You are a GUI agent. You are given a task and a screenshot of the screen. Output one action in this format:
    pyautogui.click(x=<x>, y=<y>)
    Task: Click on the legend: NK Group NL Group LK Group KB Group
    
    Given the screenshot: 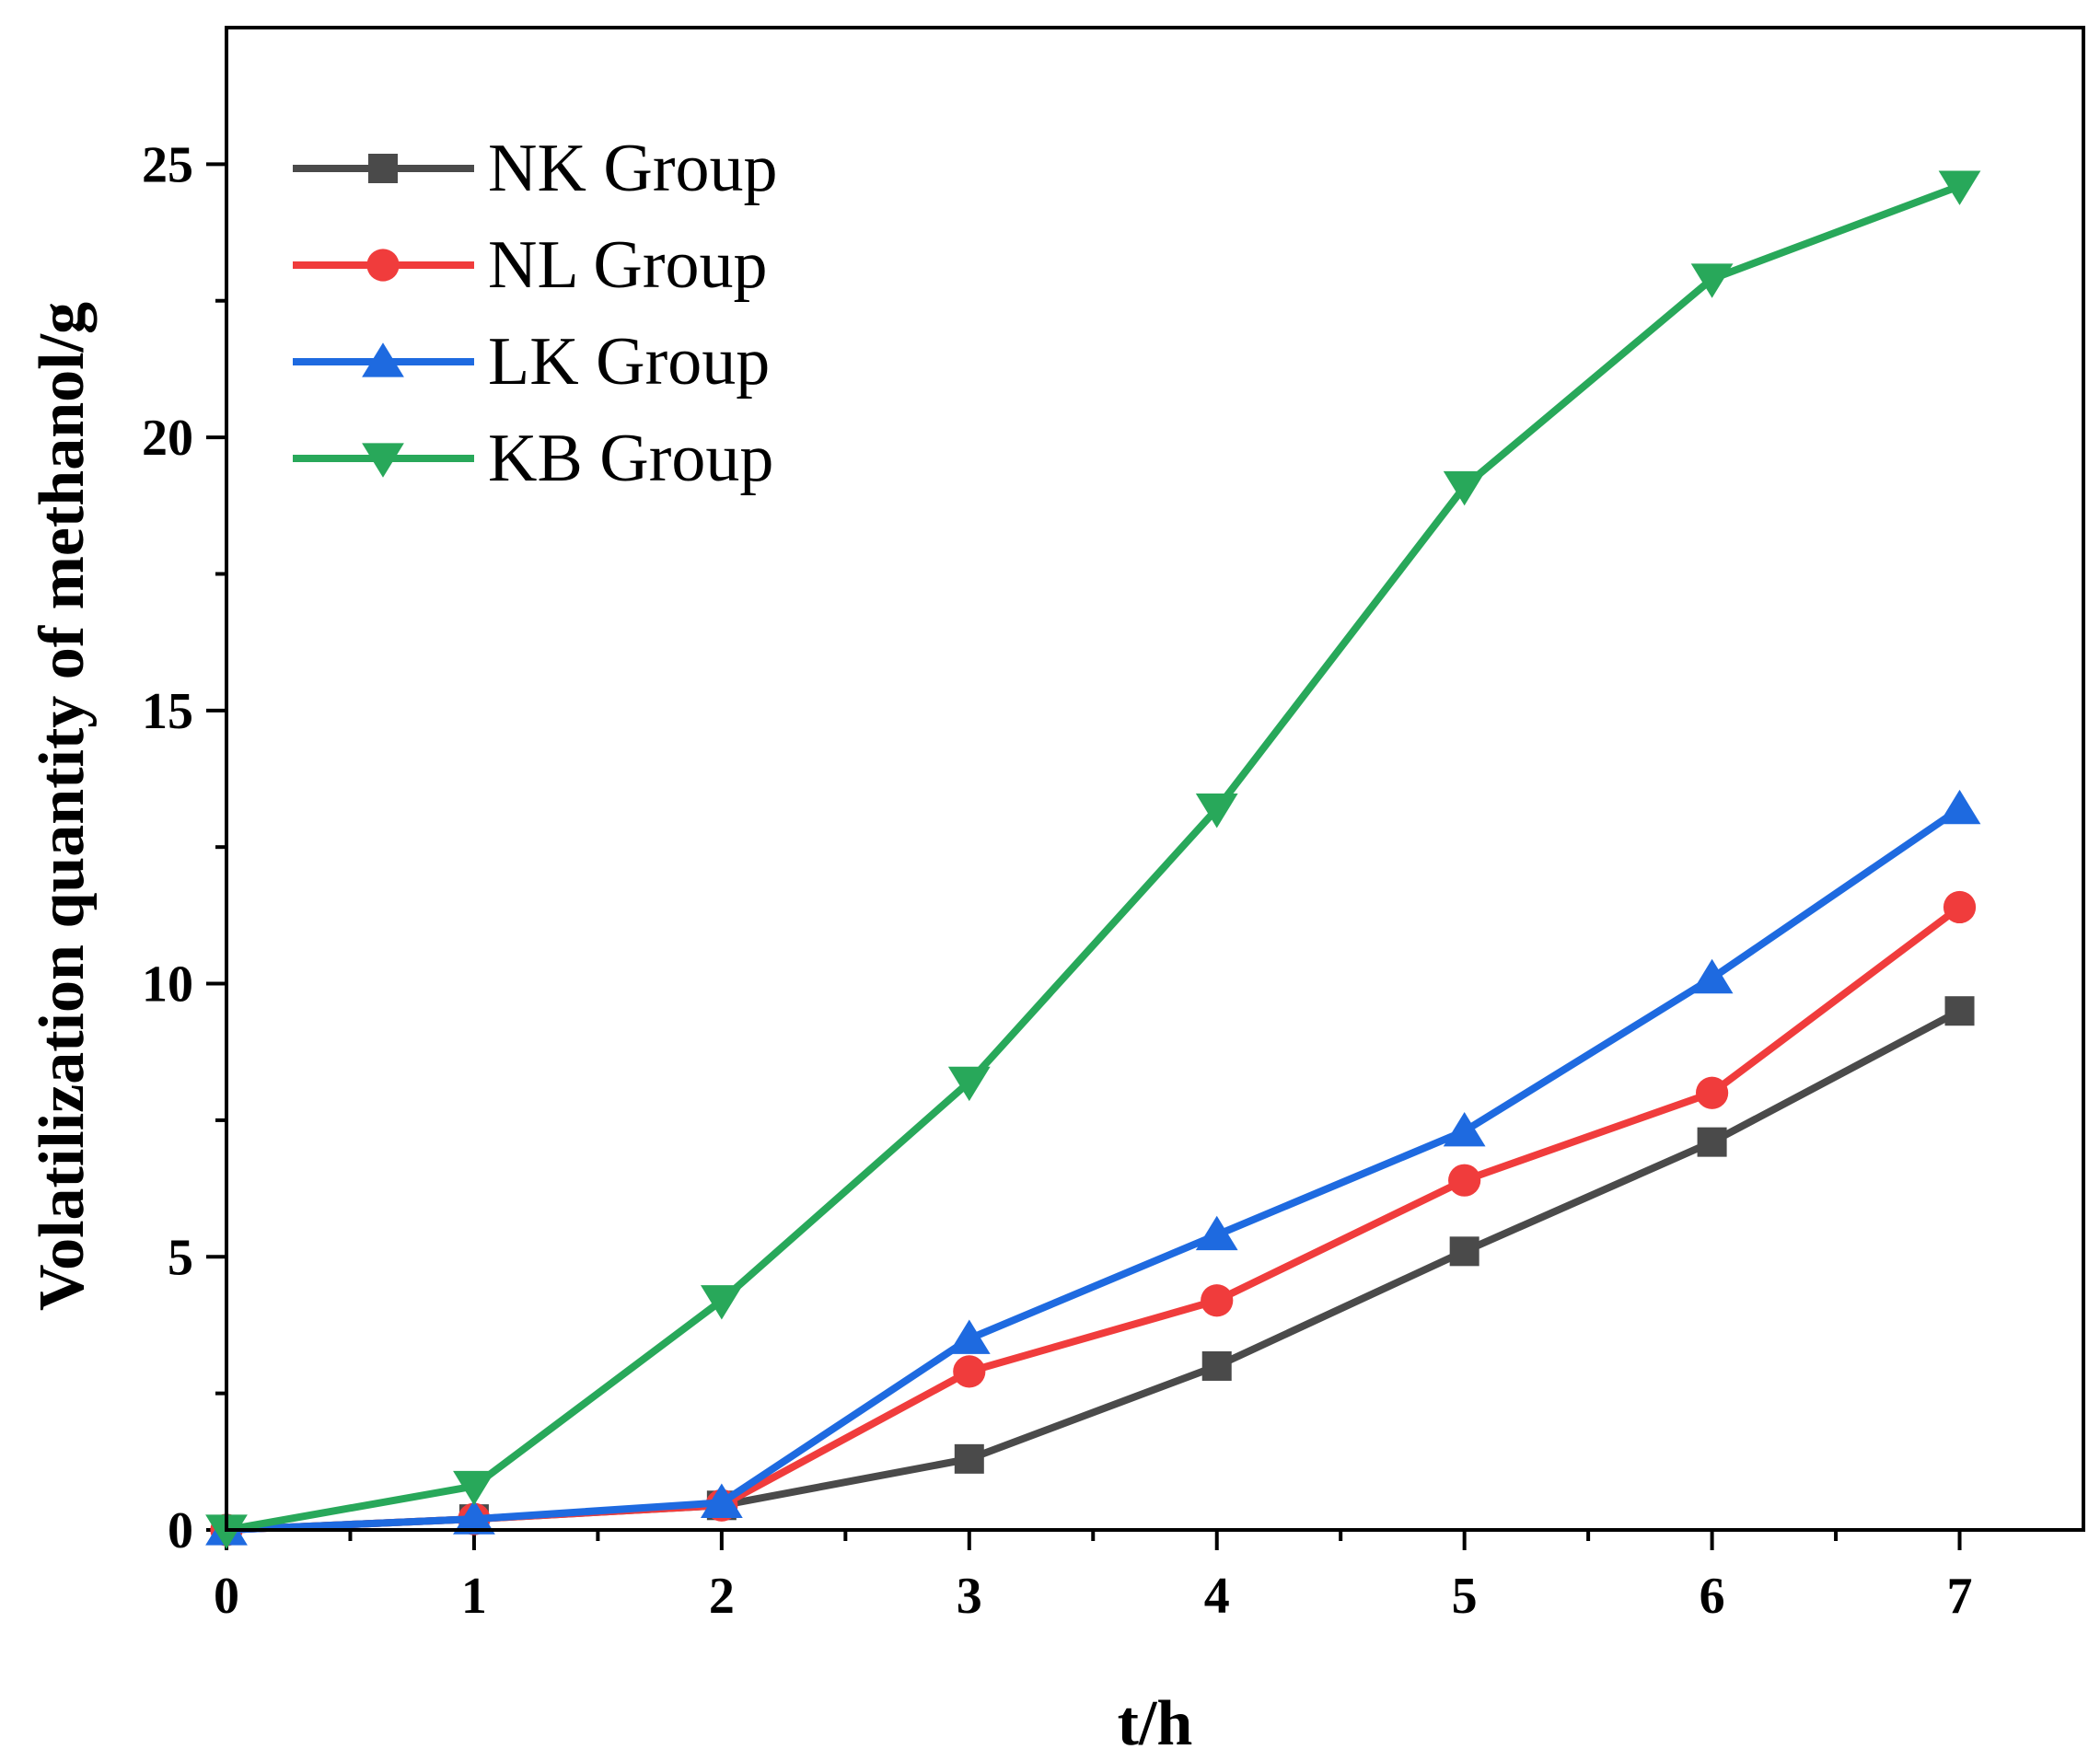 What is the action you would take?
    pyautogui.click(x=535, y=313)
    